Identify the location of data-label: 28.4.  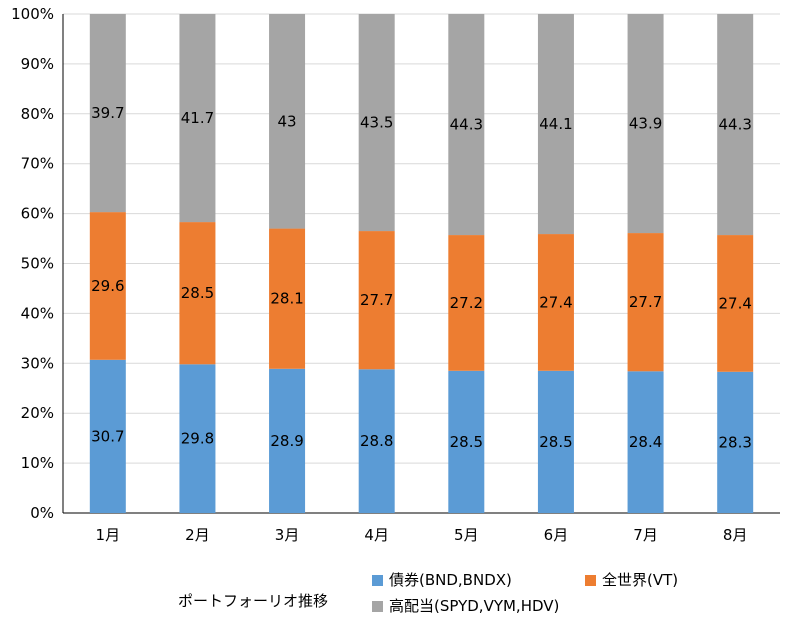
(645, 442).